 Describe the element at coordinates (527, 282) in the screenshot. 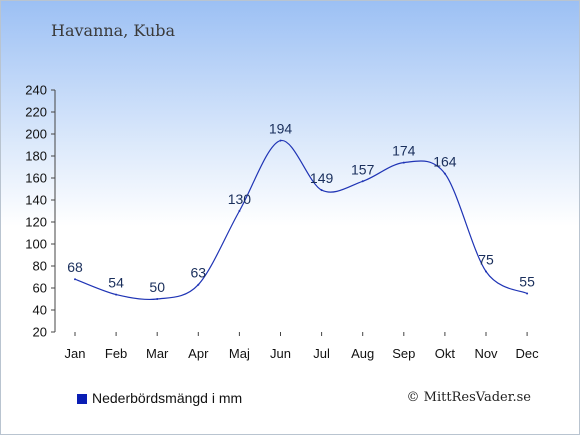

I see `data-label: 55` at that location.